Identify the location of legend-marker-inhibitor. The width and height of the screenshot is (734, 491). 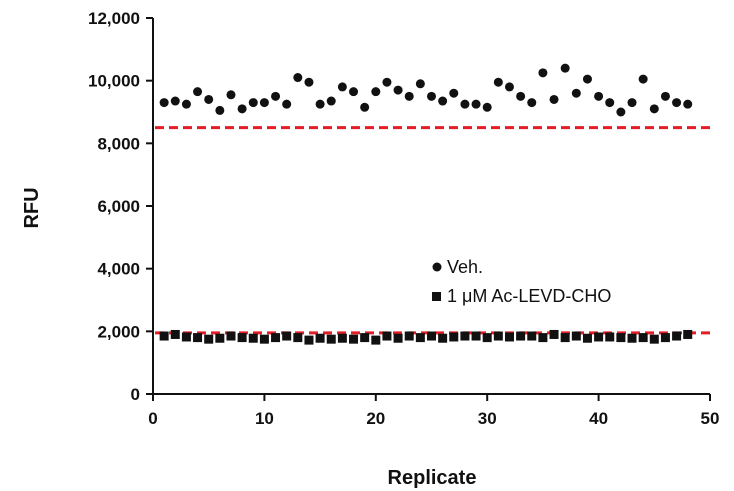
(436, 296).